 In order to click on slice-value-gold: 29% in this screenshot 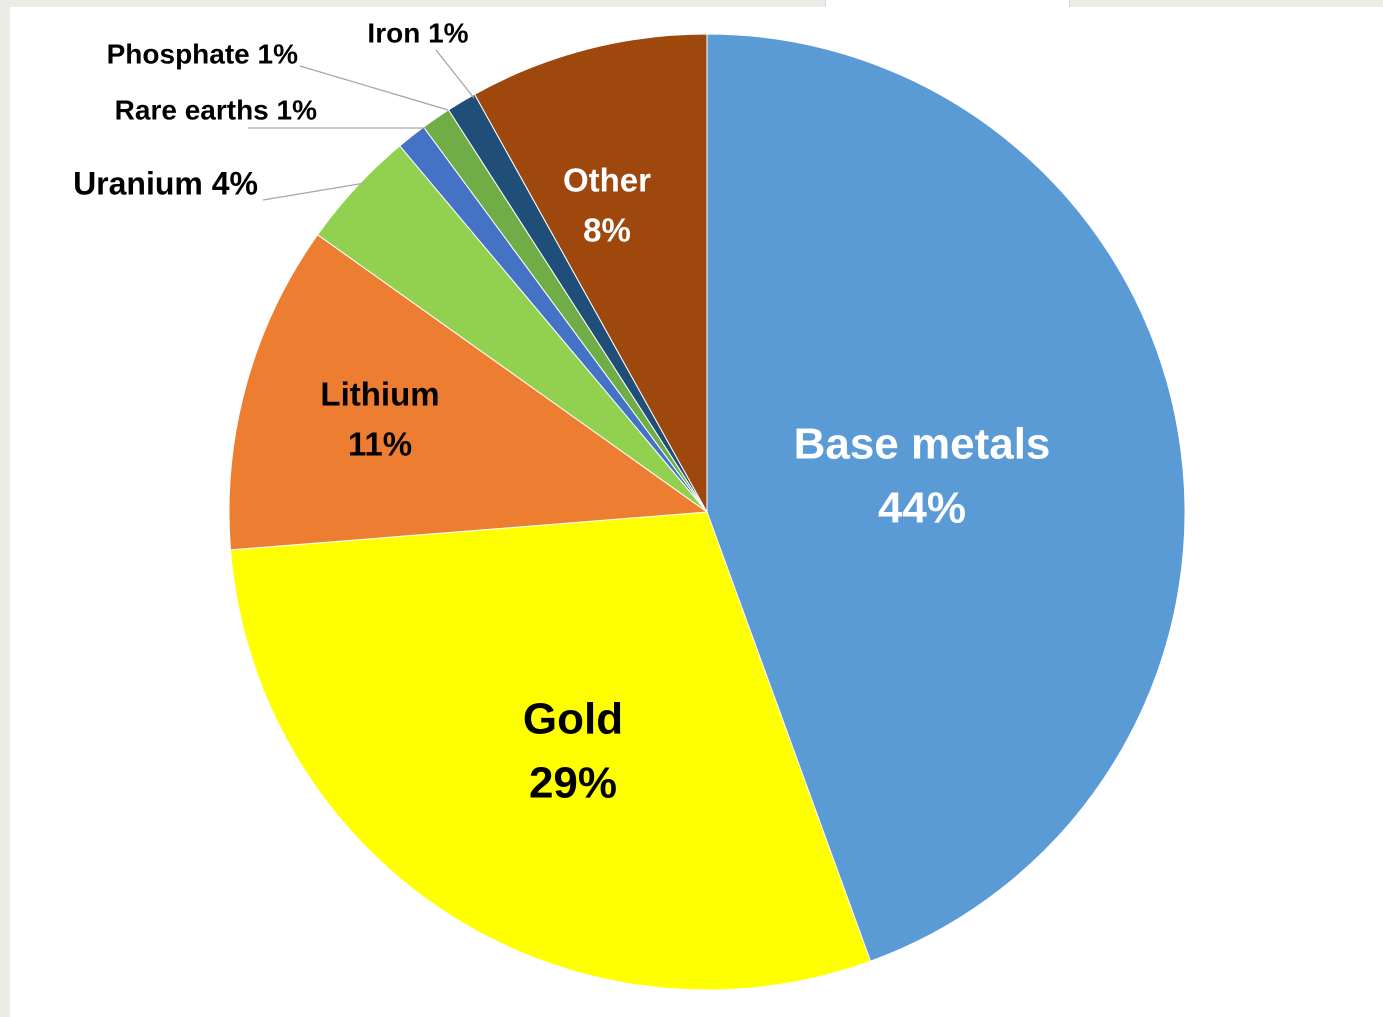, I will do `click(573, 783)`.